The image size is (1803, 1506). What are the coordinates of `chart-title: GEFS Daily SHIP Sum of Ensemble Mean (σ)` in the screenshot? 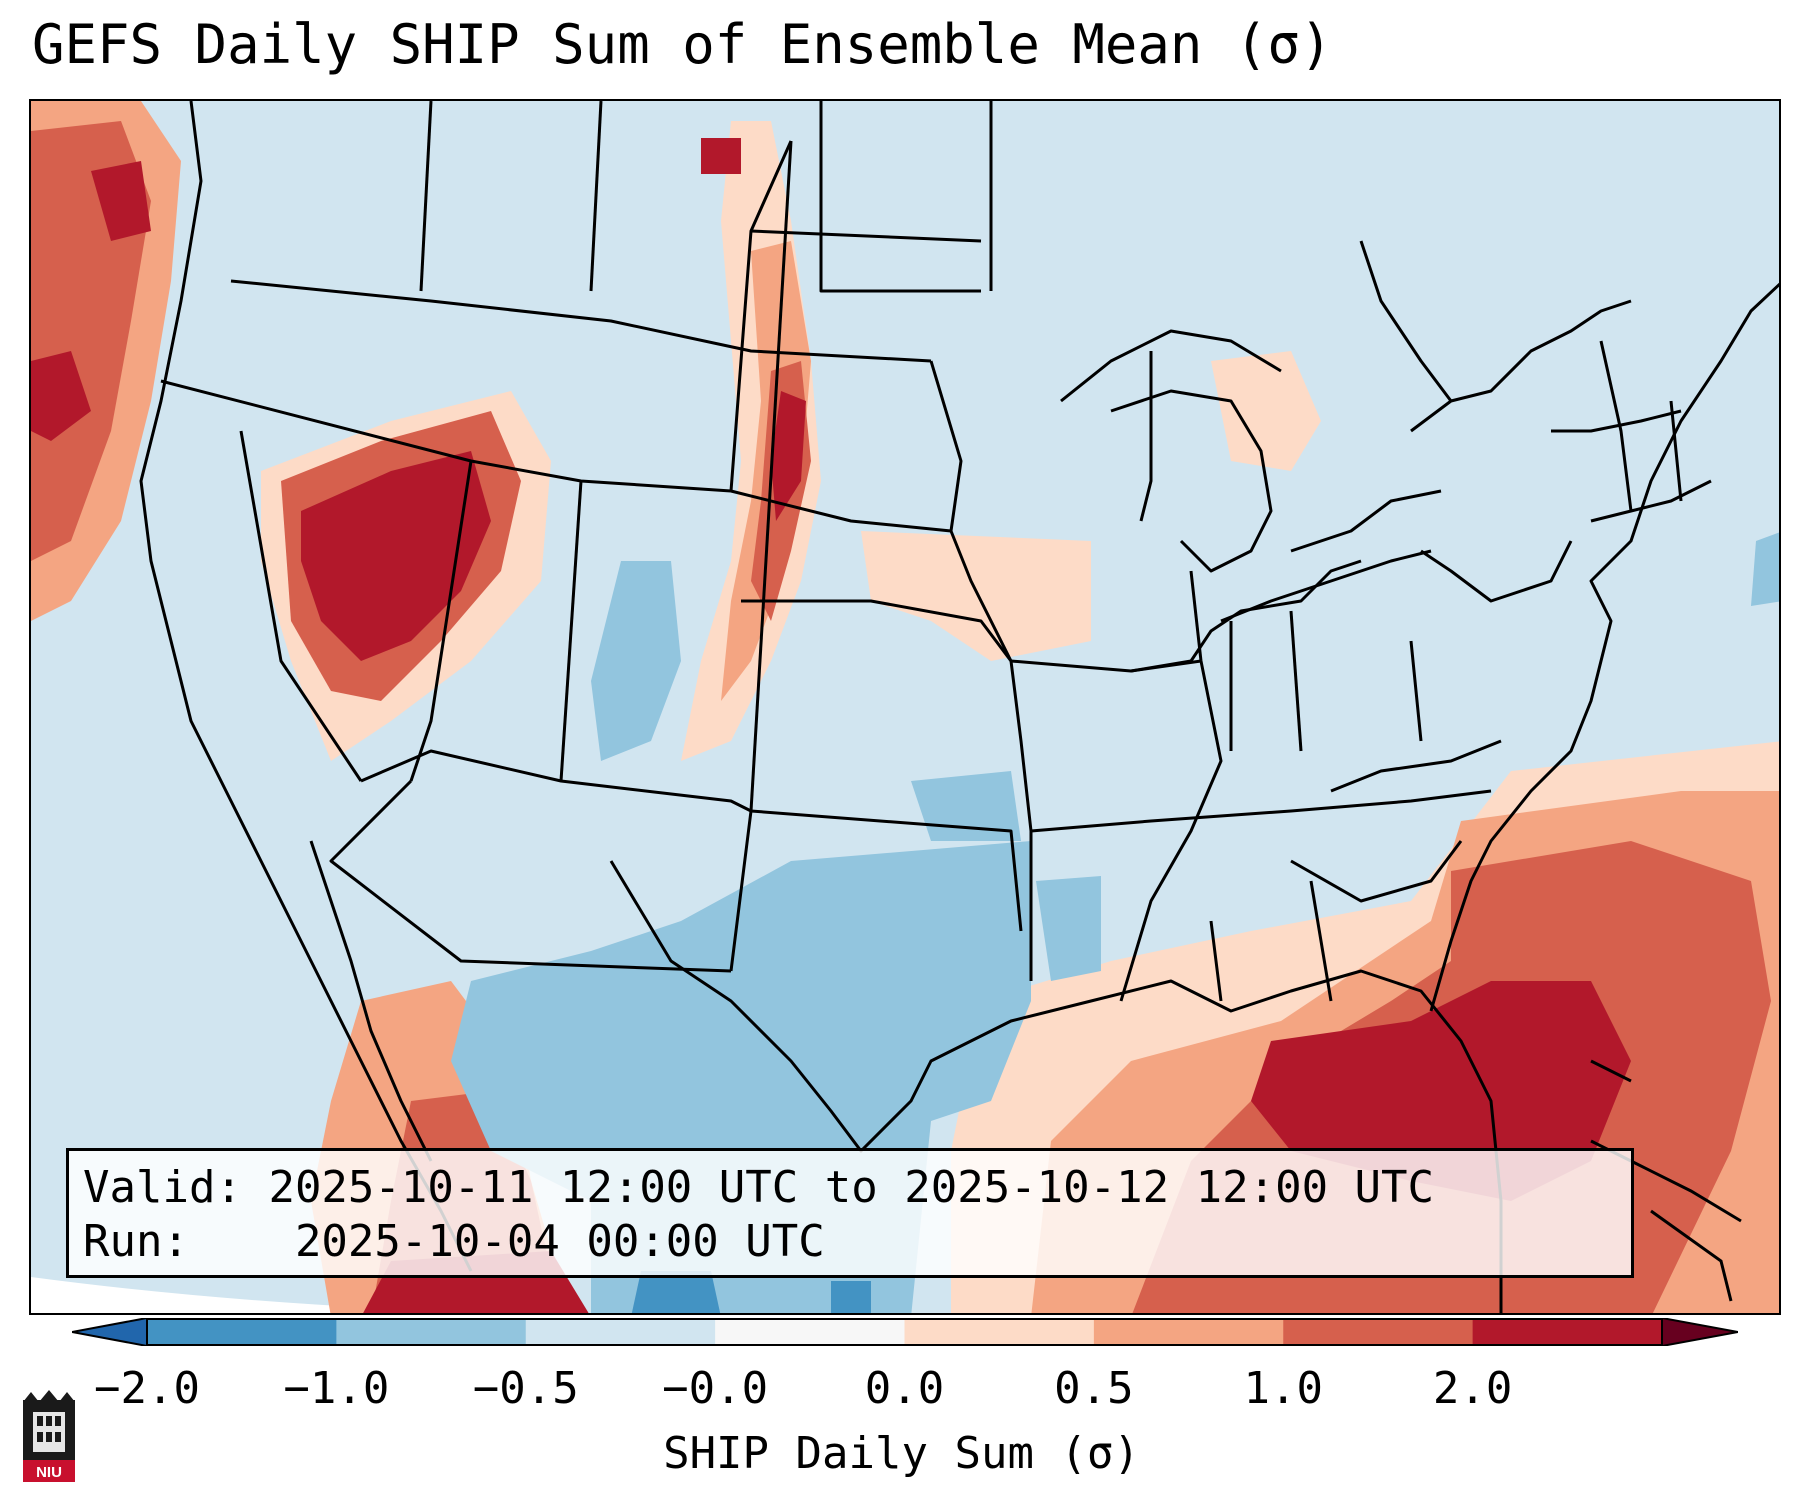 It's located at (682, 44).